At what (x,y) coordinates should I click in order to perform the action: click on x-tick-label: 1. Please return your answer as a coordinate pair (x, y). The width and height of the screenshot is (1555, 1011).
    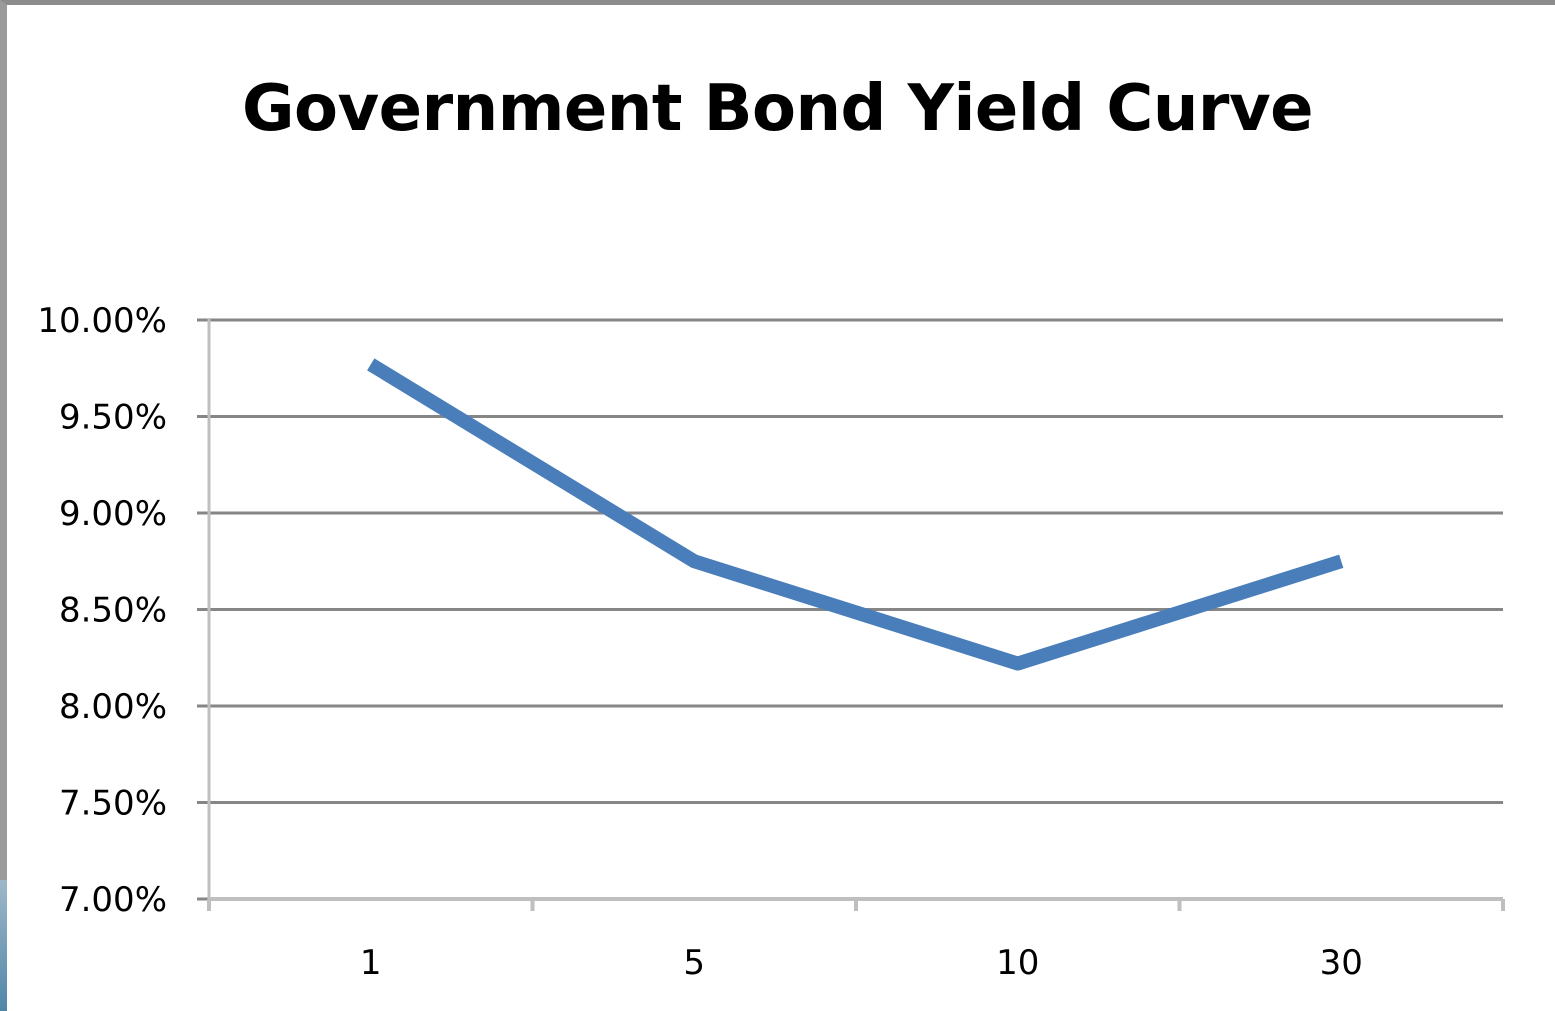
    Looking at the image, I should click on (371, 963).